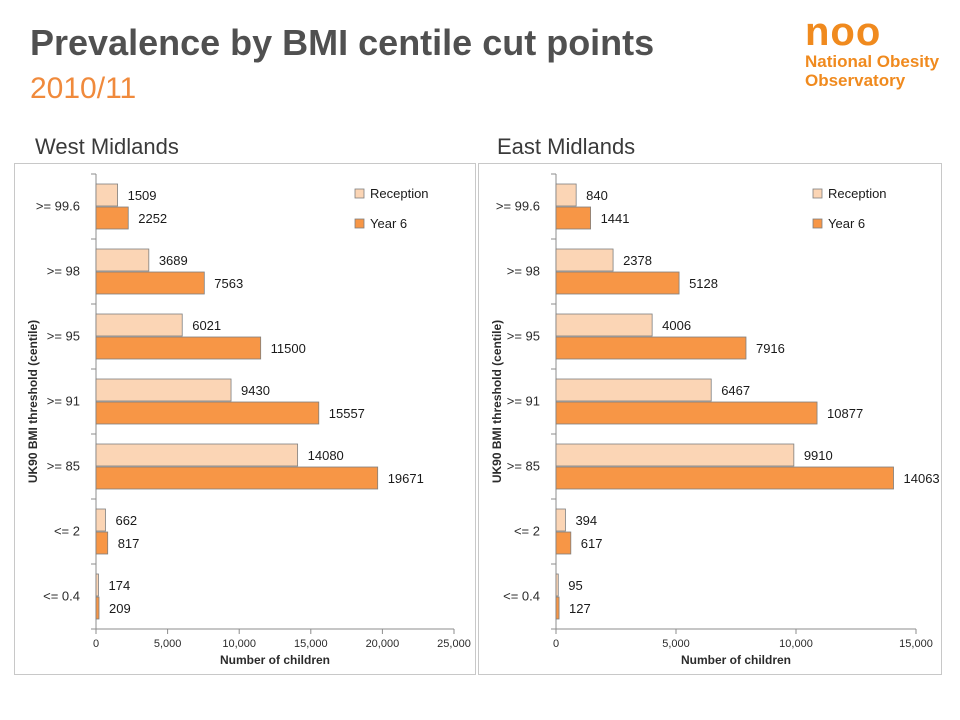 This screenshot has width=960, height=720. I want to click on data-label-year-6-98: 5128, so click(703, 283).